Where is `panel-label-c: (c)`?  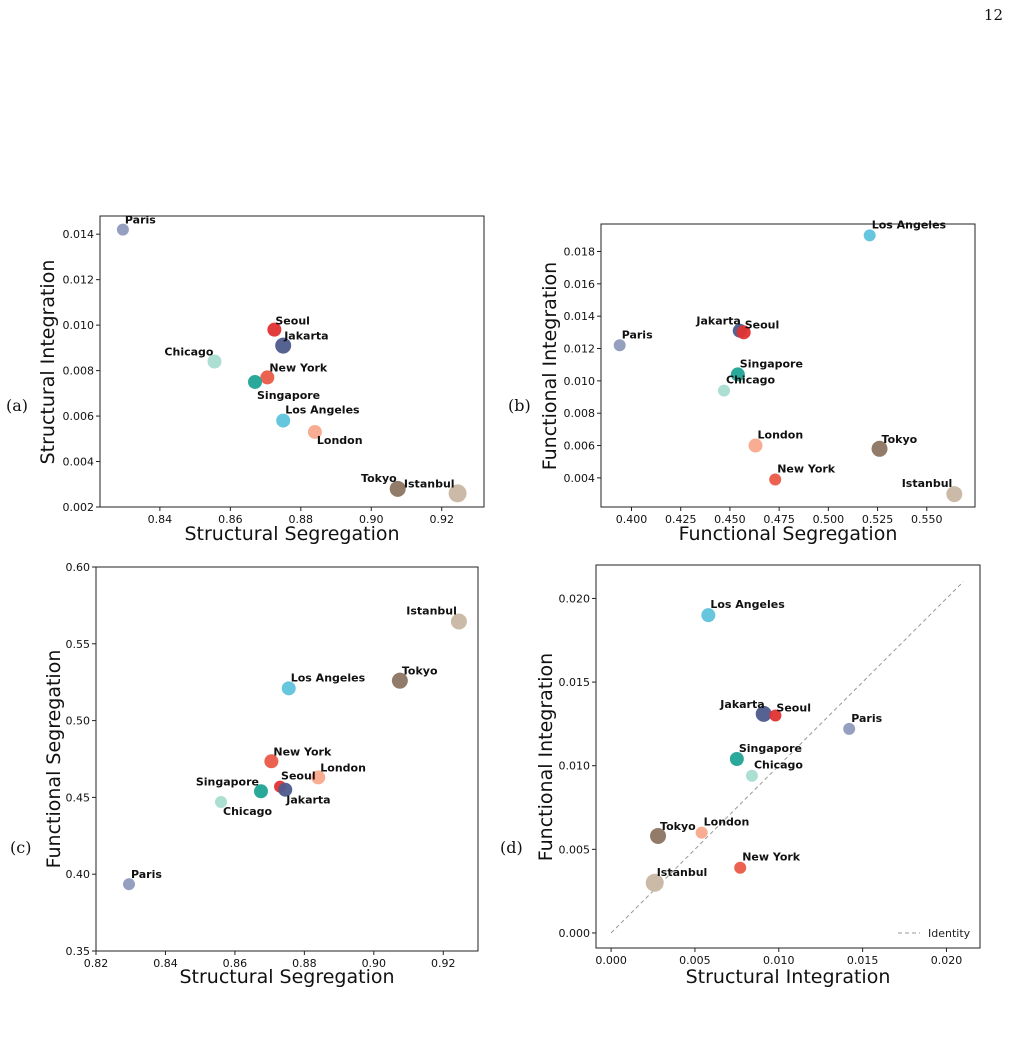 panel-label-c: (c) is located at coordinates (21, 847).